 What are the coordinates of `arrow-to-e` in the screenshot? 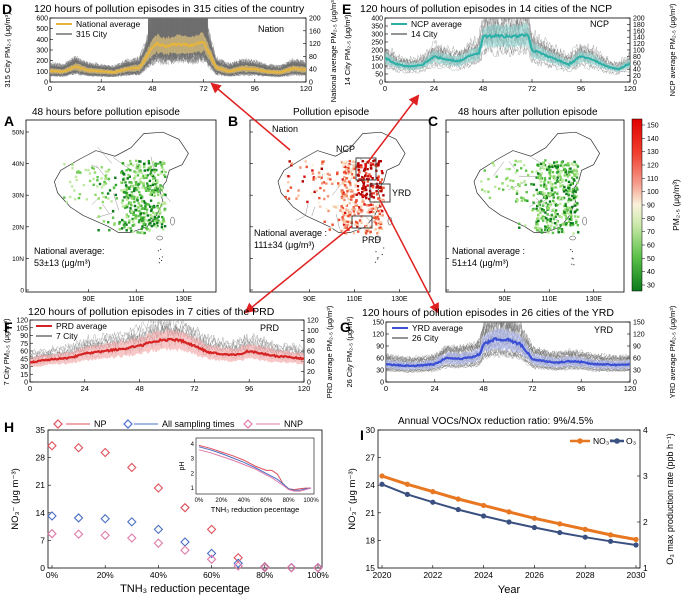 It's located at (393, 128).